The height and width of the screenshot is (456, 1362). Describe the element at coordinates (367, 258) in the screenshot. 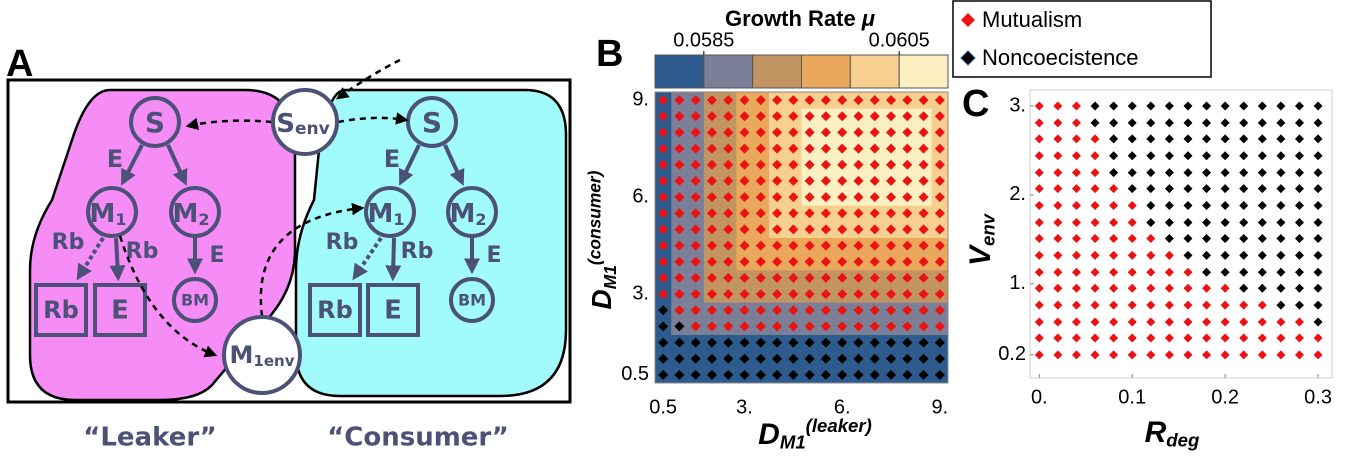

I see `arrow` at that location.